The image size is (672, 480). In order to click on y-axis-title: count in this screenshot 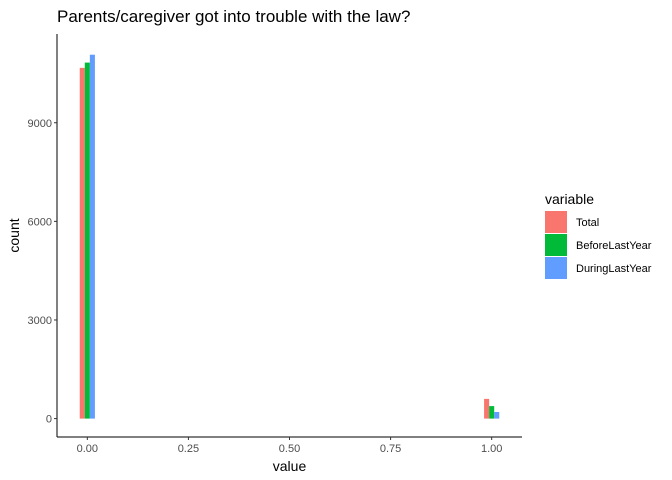, I will do `click(14, 235)`.